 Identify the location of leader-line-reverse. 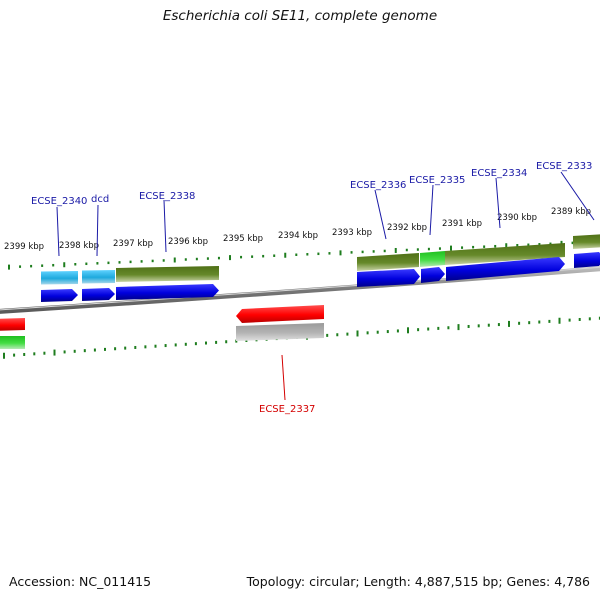
(283, 377).